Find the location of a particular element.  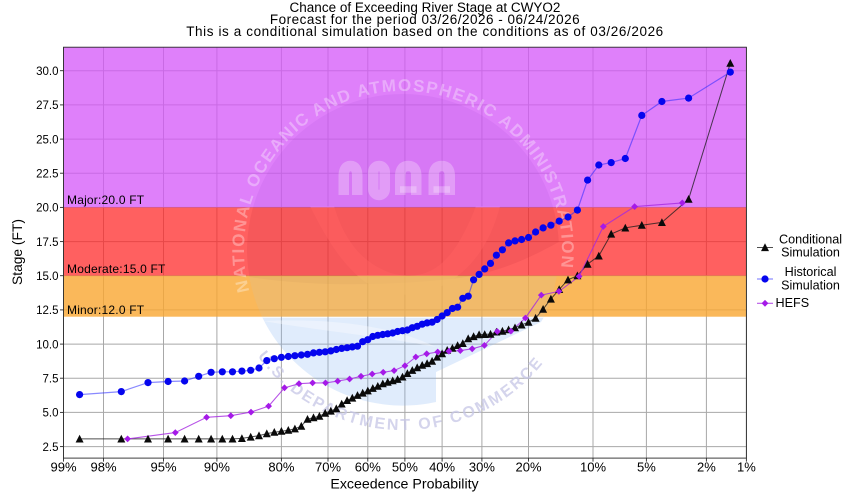

svg-text: Stage (FT) is located at coordinates (17, 252).